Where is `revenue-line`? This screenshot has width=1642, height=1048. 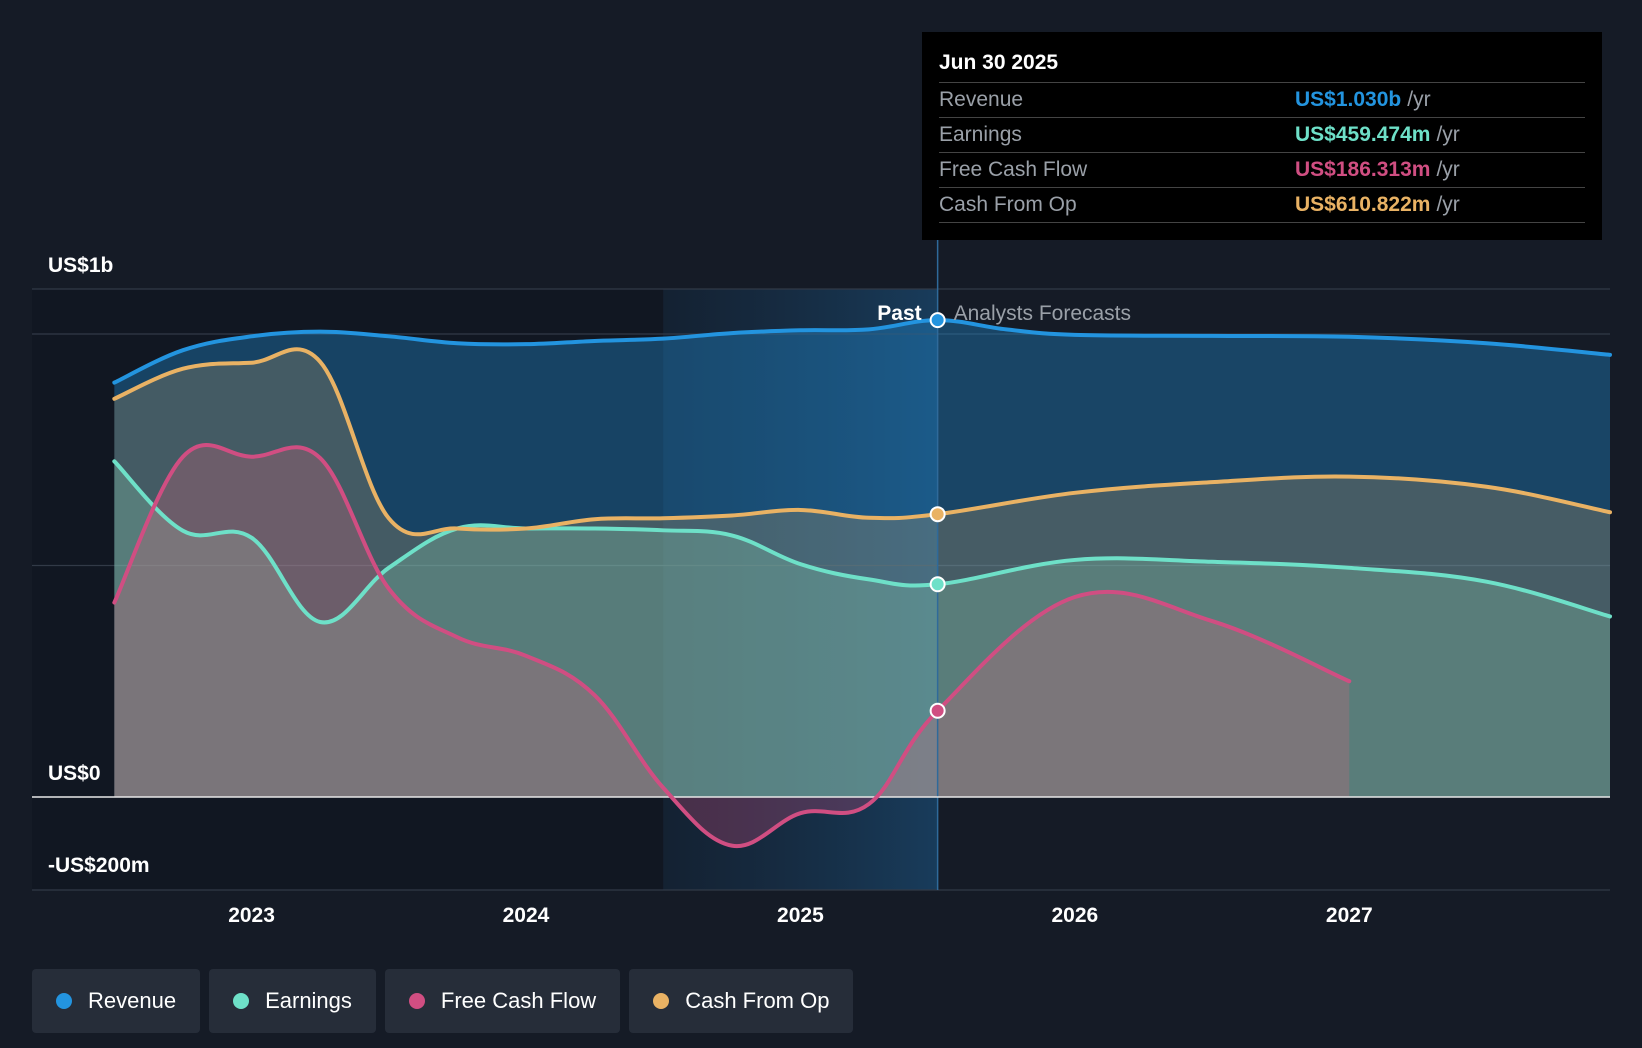
revenue-line is located at coordinates (862, 351).